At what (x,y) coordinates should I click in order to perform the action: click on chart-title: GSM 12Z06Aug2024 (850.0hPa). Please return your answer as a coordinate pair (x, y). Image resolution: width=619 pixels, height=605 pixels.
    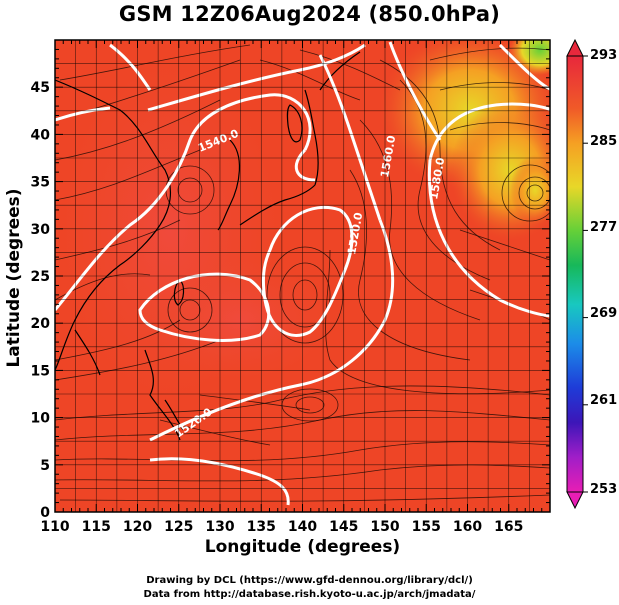
    Looking at the image, I should click on (309, 14).